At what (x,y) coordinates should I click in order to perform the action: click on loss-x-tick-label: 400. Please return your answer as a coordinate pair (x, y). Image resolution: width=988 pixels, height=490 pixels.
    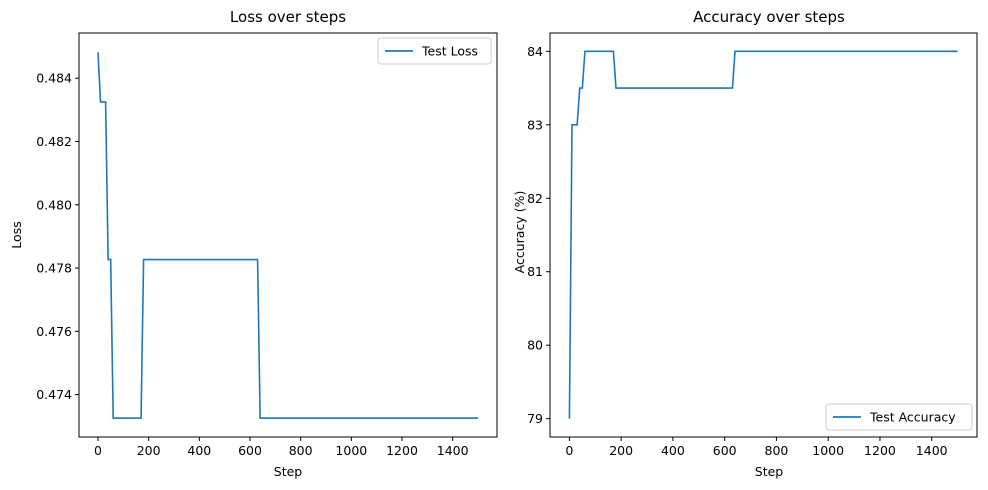
    Looking at the image, I should click on (199, 450).